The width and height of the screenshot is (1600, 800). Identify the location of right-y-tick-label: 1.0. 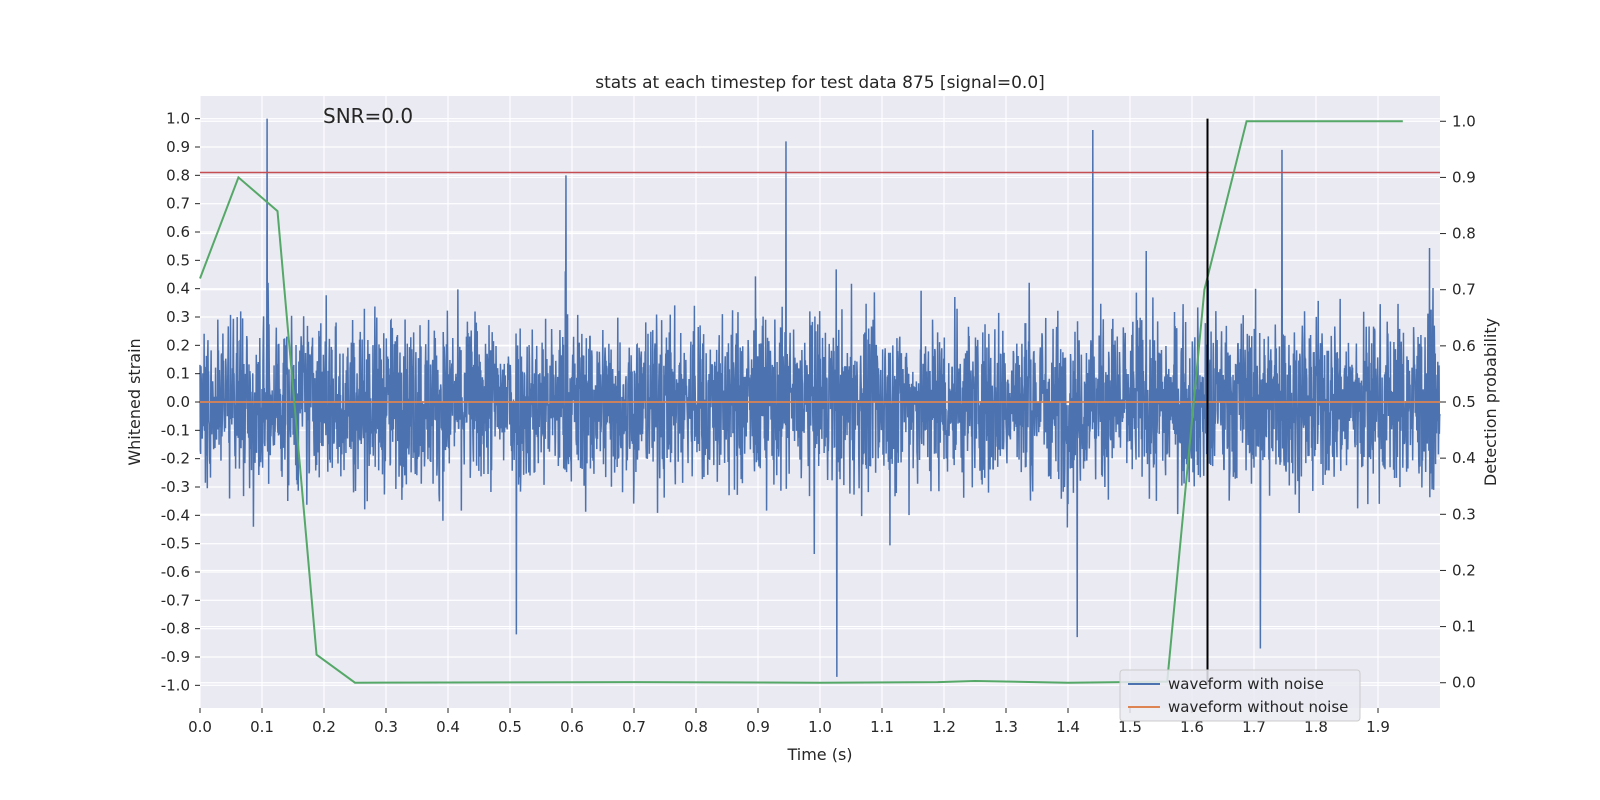
(1464, 121).